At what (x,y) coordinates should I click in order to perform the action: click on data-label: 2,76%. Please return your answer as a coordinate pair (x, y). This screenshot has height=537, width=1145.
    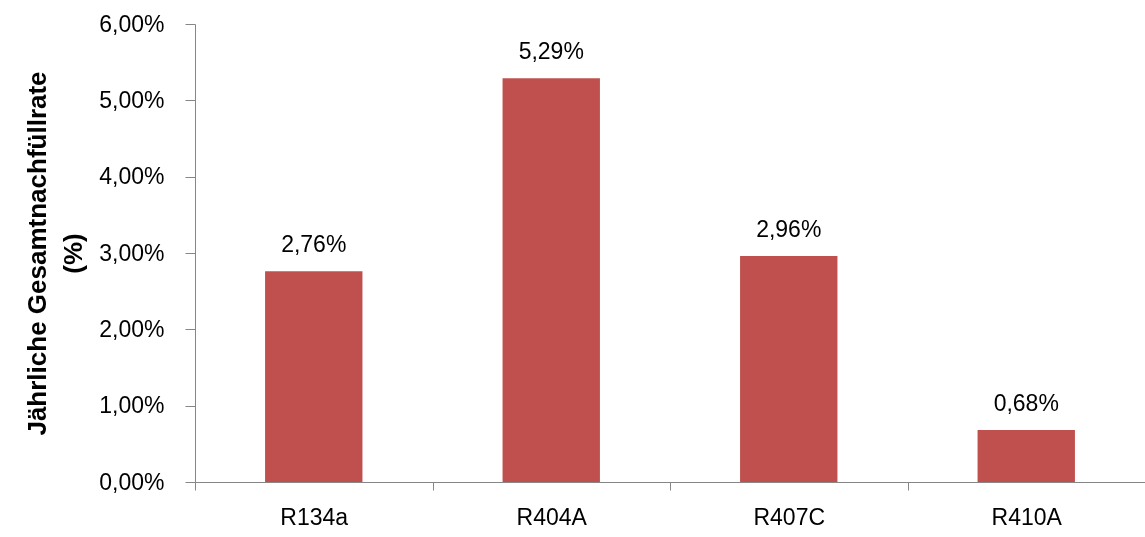
    Looking at the image, I should click on (314, 244).